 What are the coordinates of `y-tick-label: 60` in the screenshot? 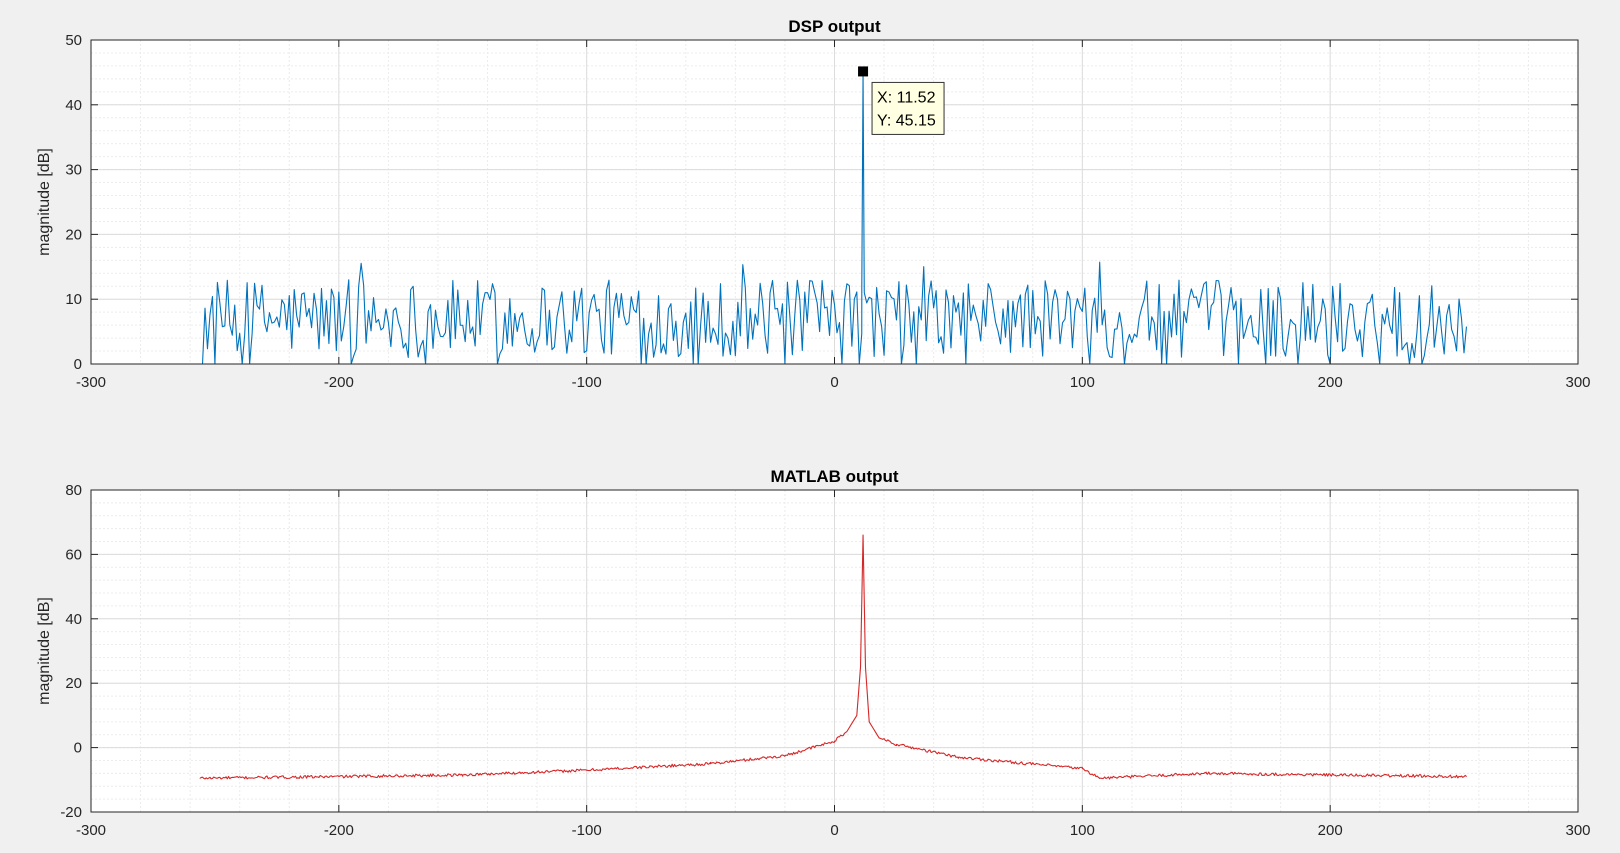 It's located at (73, 554).